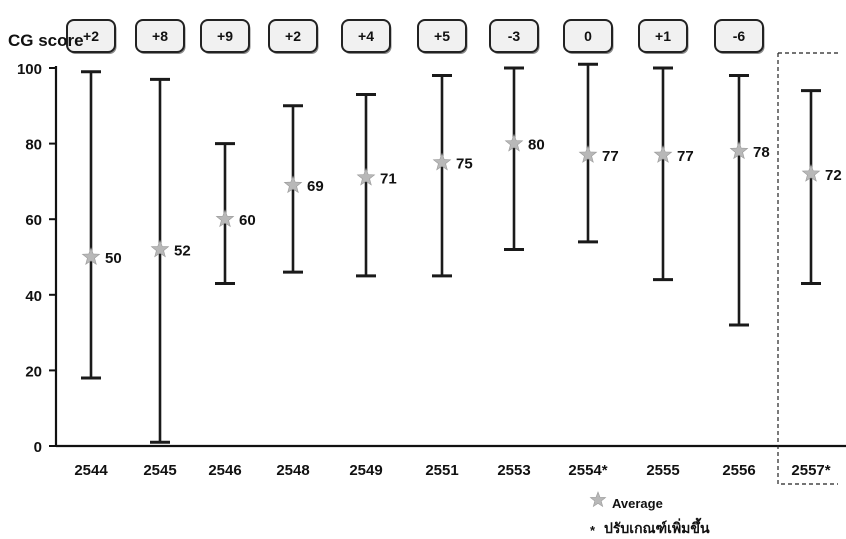 The image size is (846, 539). What do you see at coordinates (224, 470) in the screenshot?
I see `x-tick-label: 2546` at bounding box center [224, 470].